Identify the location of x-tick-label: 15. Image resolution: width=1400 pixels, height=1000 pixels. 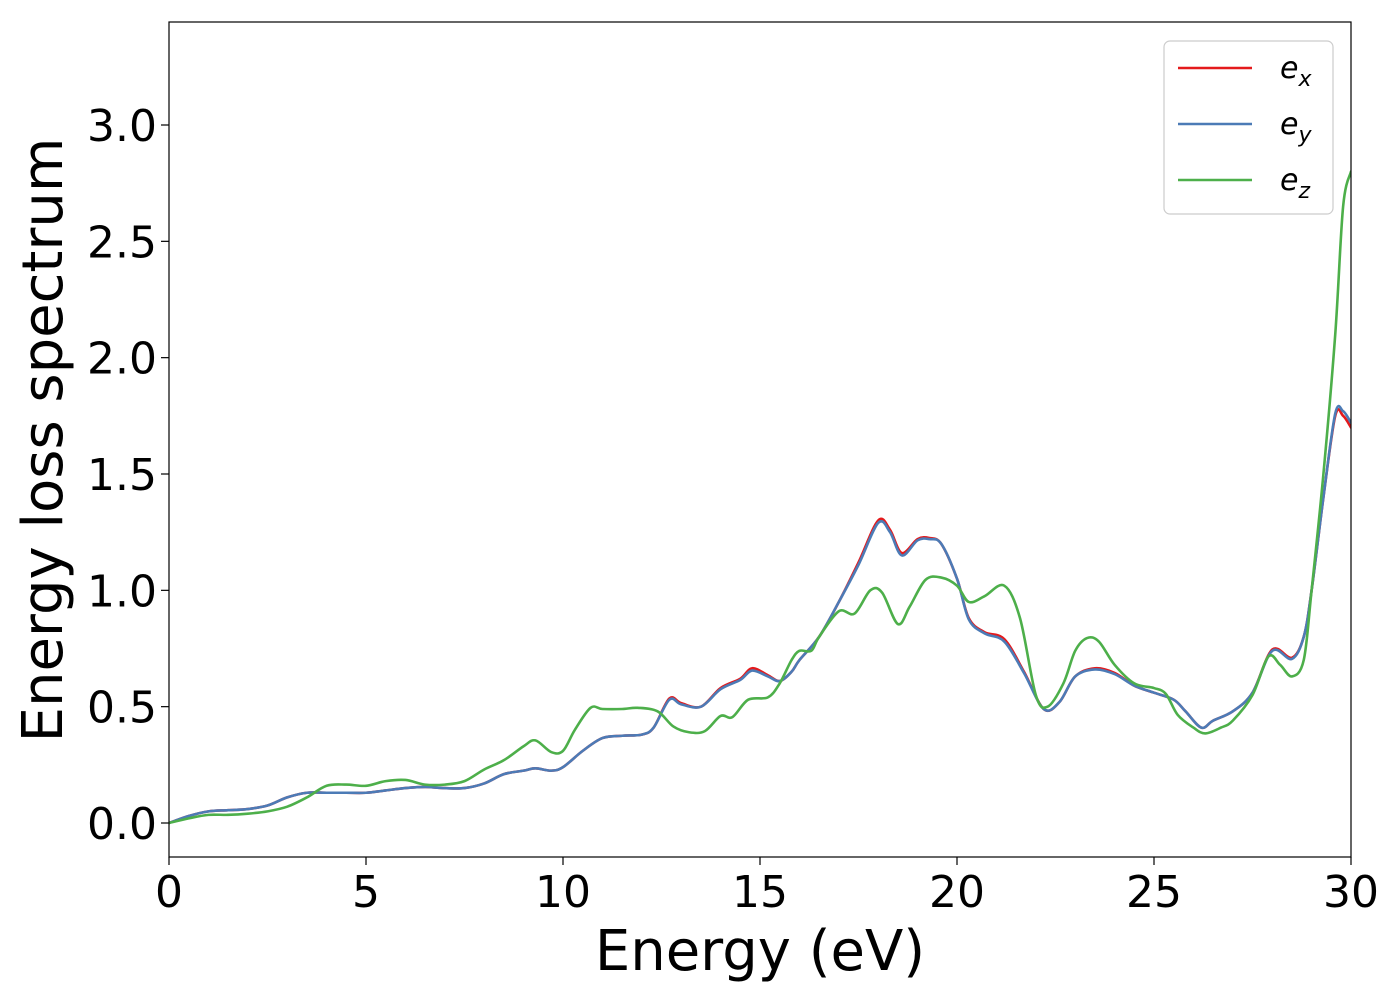
(760, 892).